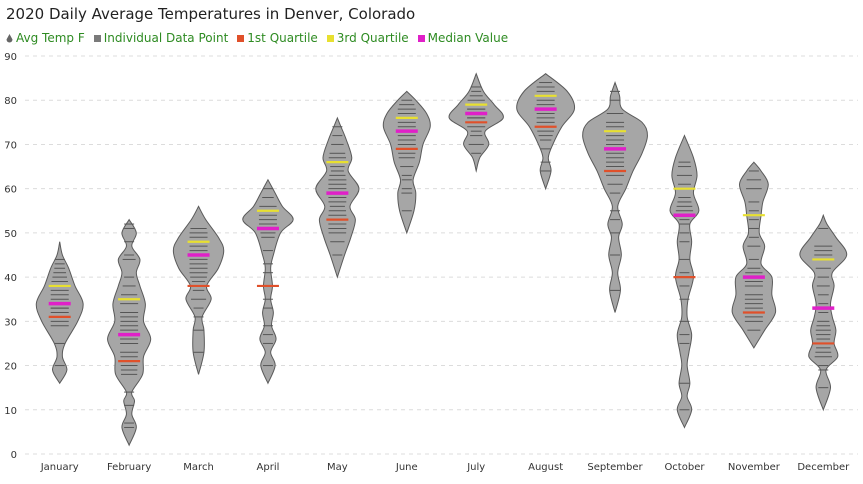 The image size is (863, 484). Describe the element at coordinates (754, 255) in the screenshot. I see `violin-november` at that location.